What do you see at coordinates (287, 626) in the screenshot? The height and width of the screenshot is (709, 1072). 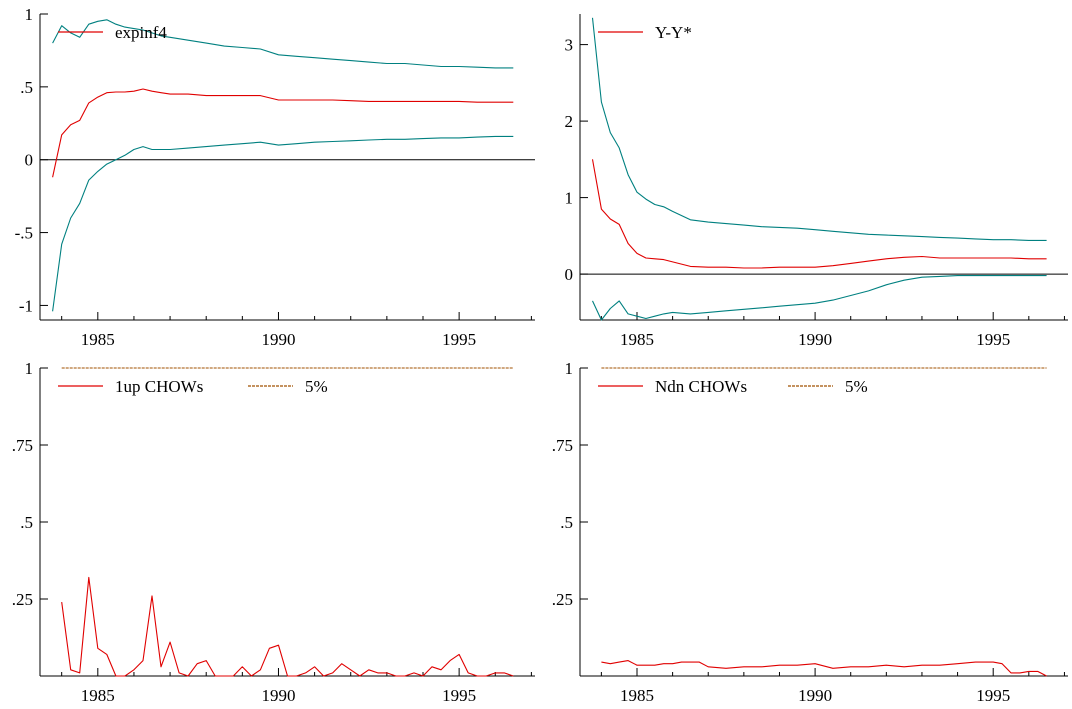 I see `series-line-1up-chows` at bounding box center [287, 626].